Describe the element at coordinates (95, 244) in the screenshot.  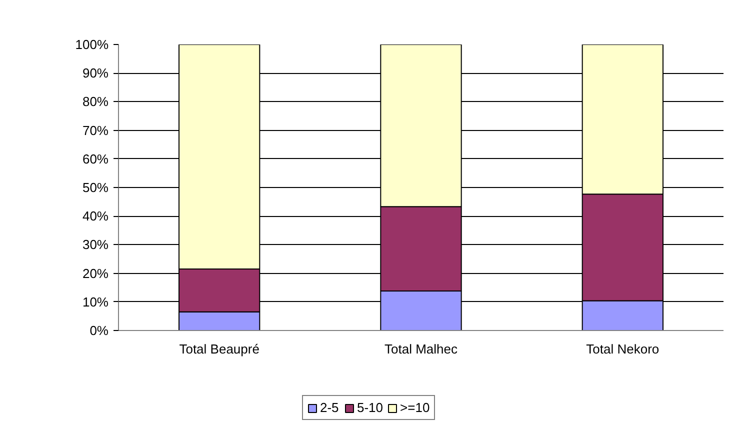
I see `y-tick-label: 30%` at that location.